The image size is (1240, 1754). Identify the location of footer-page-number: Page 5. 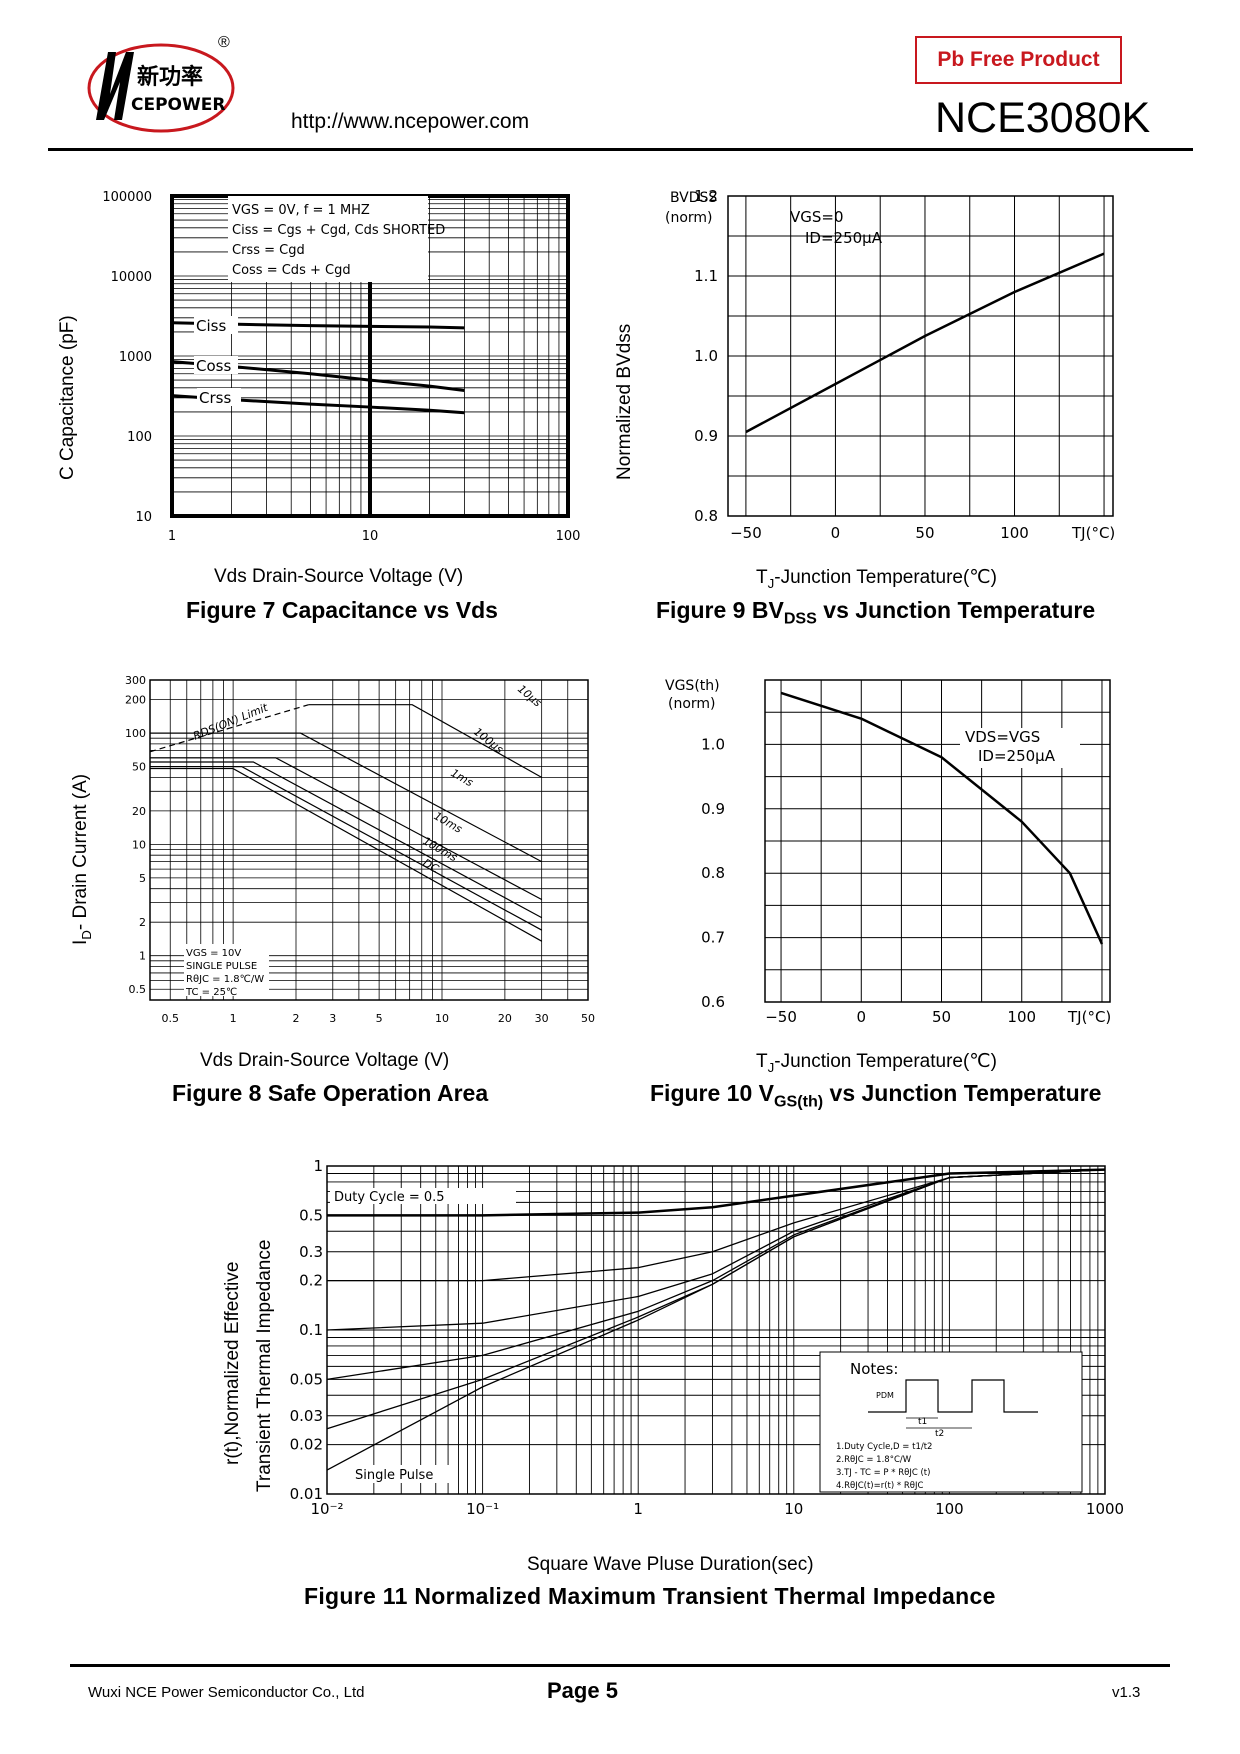
(582, 1690).